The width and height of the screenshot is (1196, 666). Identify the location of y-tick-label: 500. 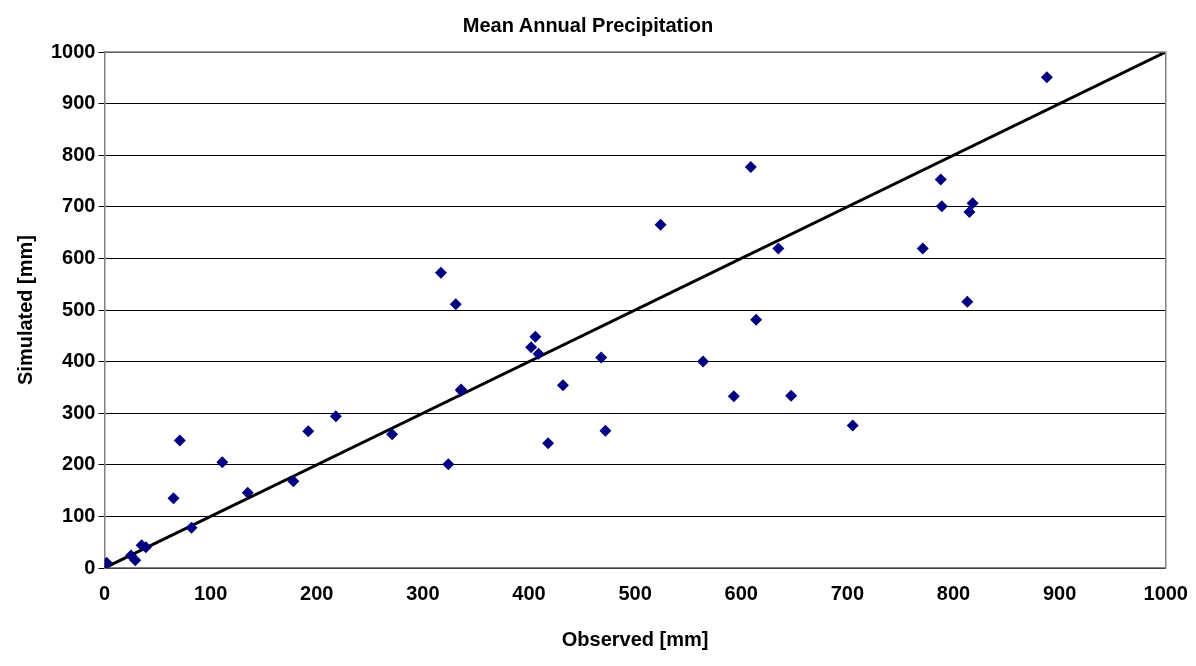
(79, 308).